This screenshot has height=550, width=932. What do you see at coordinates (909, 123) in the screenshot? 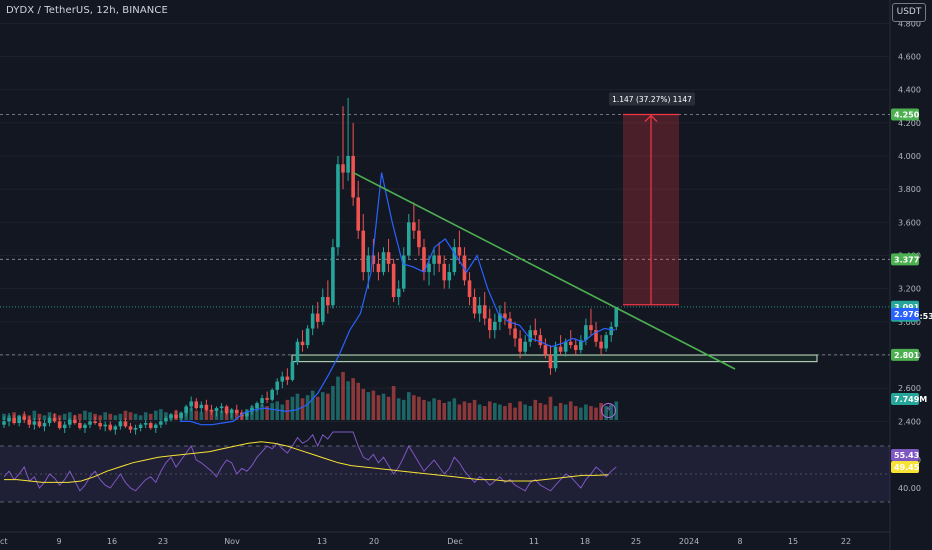
I see `price-tick-label: 4.200` at bounding box center [909, 123].